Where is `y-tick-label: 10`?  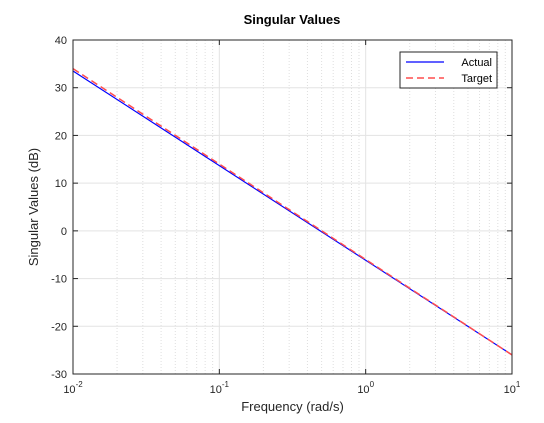 y-tick-label: 10 is located at coordinates (61, 184).